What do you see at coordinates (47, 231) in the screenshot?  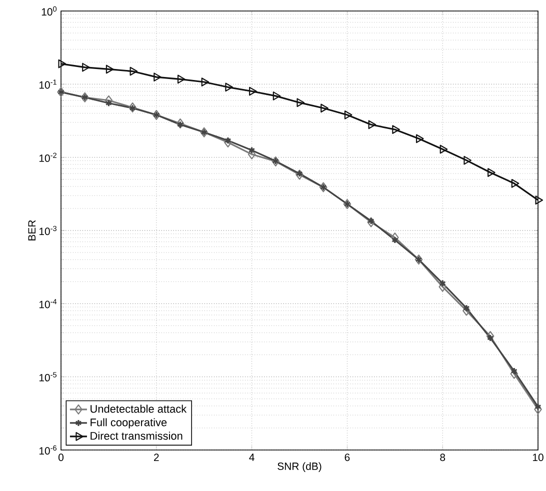 I see `y-tick-label: 10$^{-3}$` at bounding box center [47, 231].